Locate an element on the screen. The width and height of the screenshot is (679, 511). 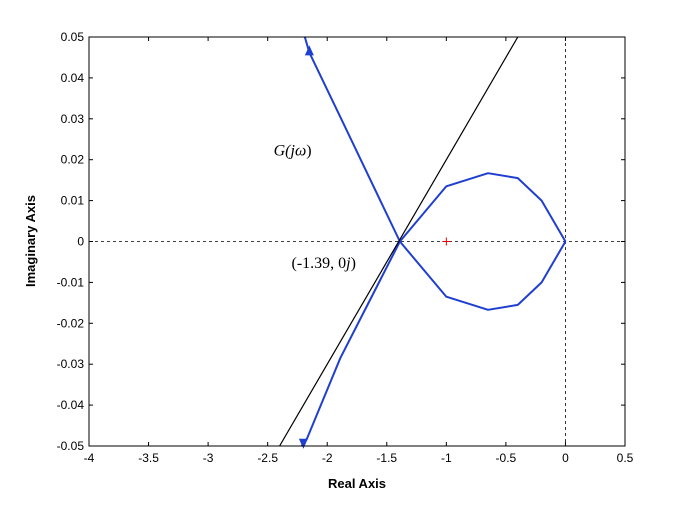
y-tick-label: -0.04 is located at coordinates (71, 405).